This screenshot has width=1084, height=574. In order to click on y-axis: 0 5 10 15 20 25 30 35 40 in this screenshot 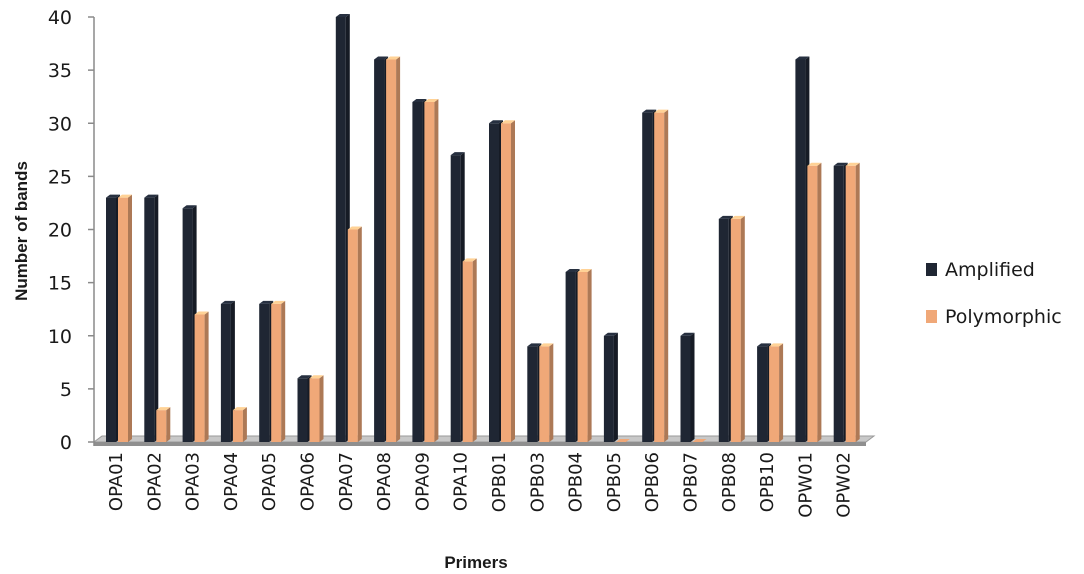, I will do `click(71, 230)`.